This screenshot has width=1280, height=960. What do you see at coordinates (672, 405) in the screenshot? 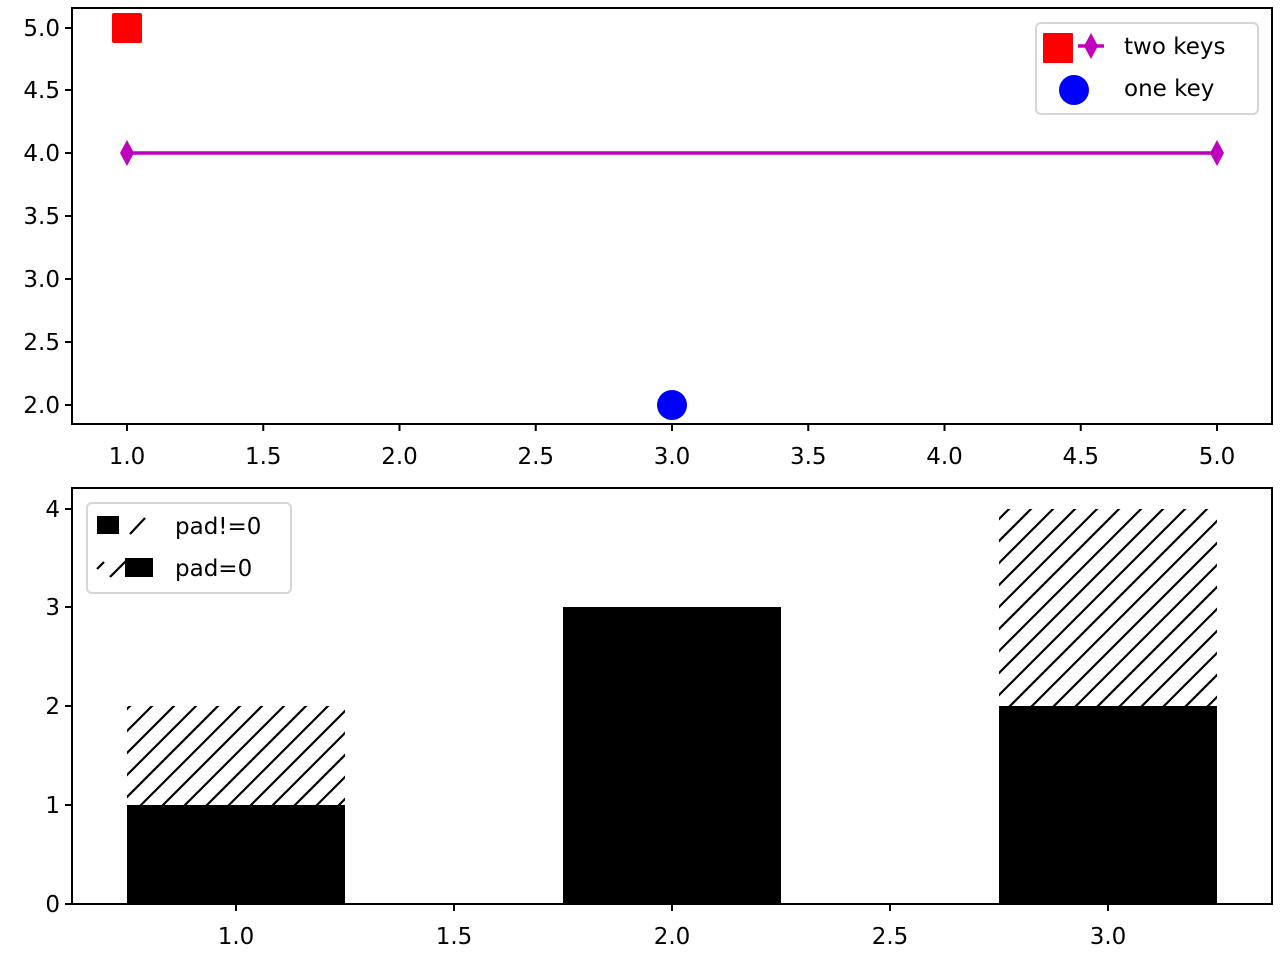
I see `blue-circle-marker-icon` at bounding box center [672, 405].